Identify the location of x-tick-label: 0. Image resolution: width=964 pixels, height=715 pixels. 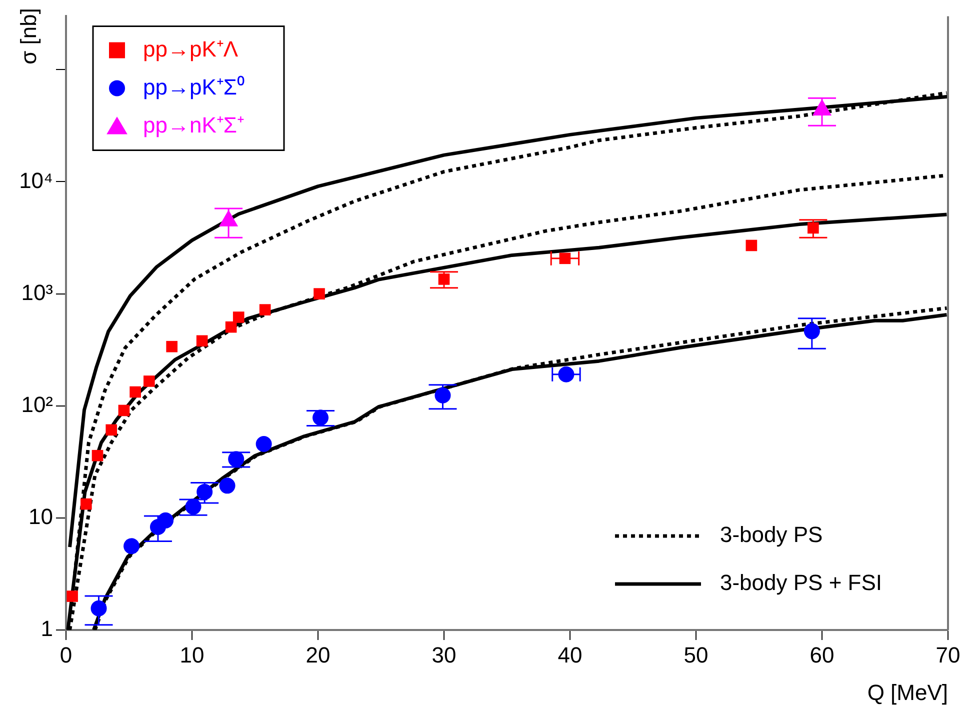
(66, 655).